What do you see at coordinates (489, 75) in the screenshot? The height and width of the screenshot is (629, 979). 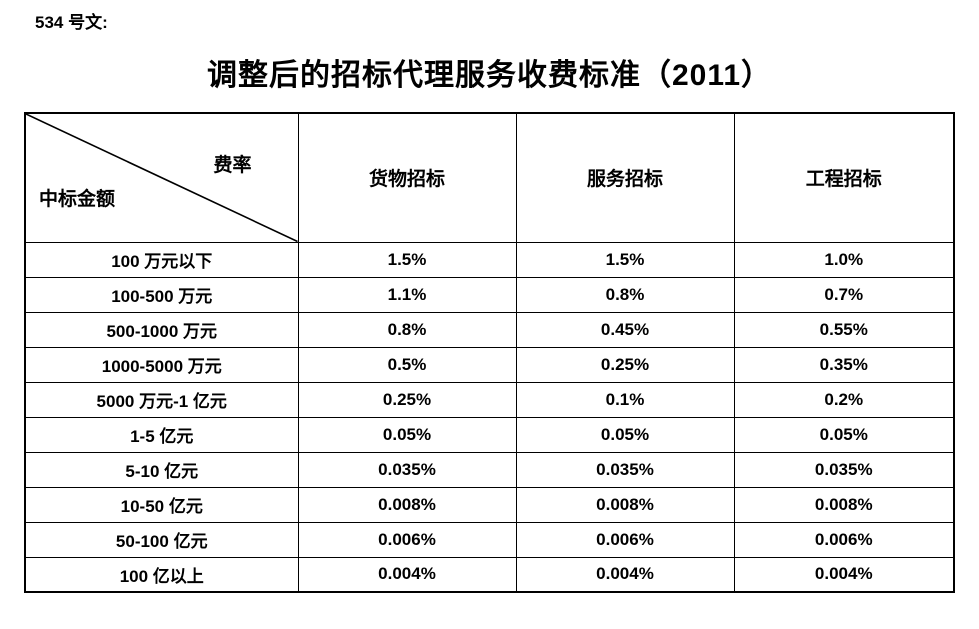 I see `page-title: 调整后的招标代理服务收费标准（2011）` at bounding box center [489, 75].